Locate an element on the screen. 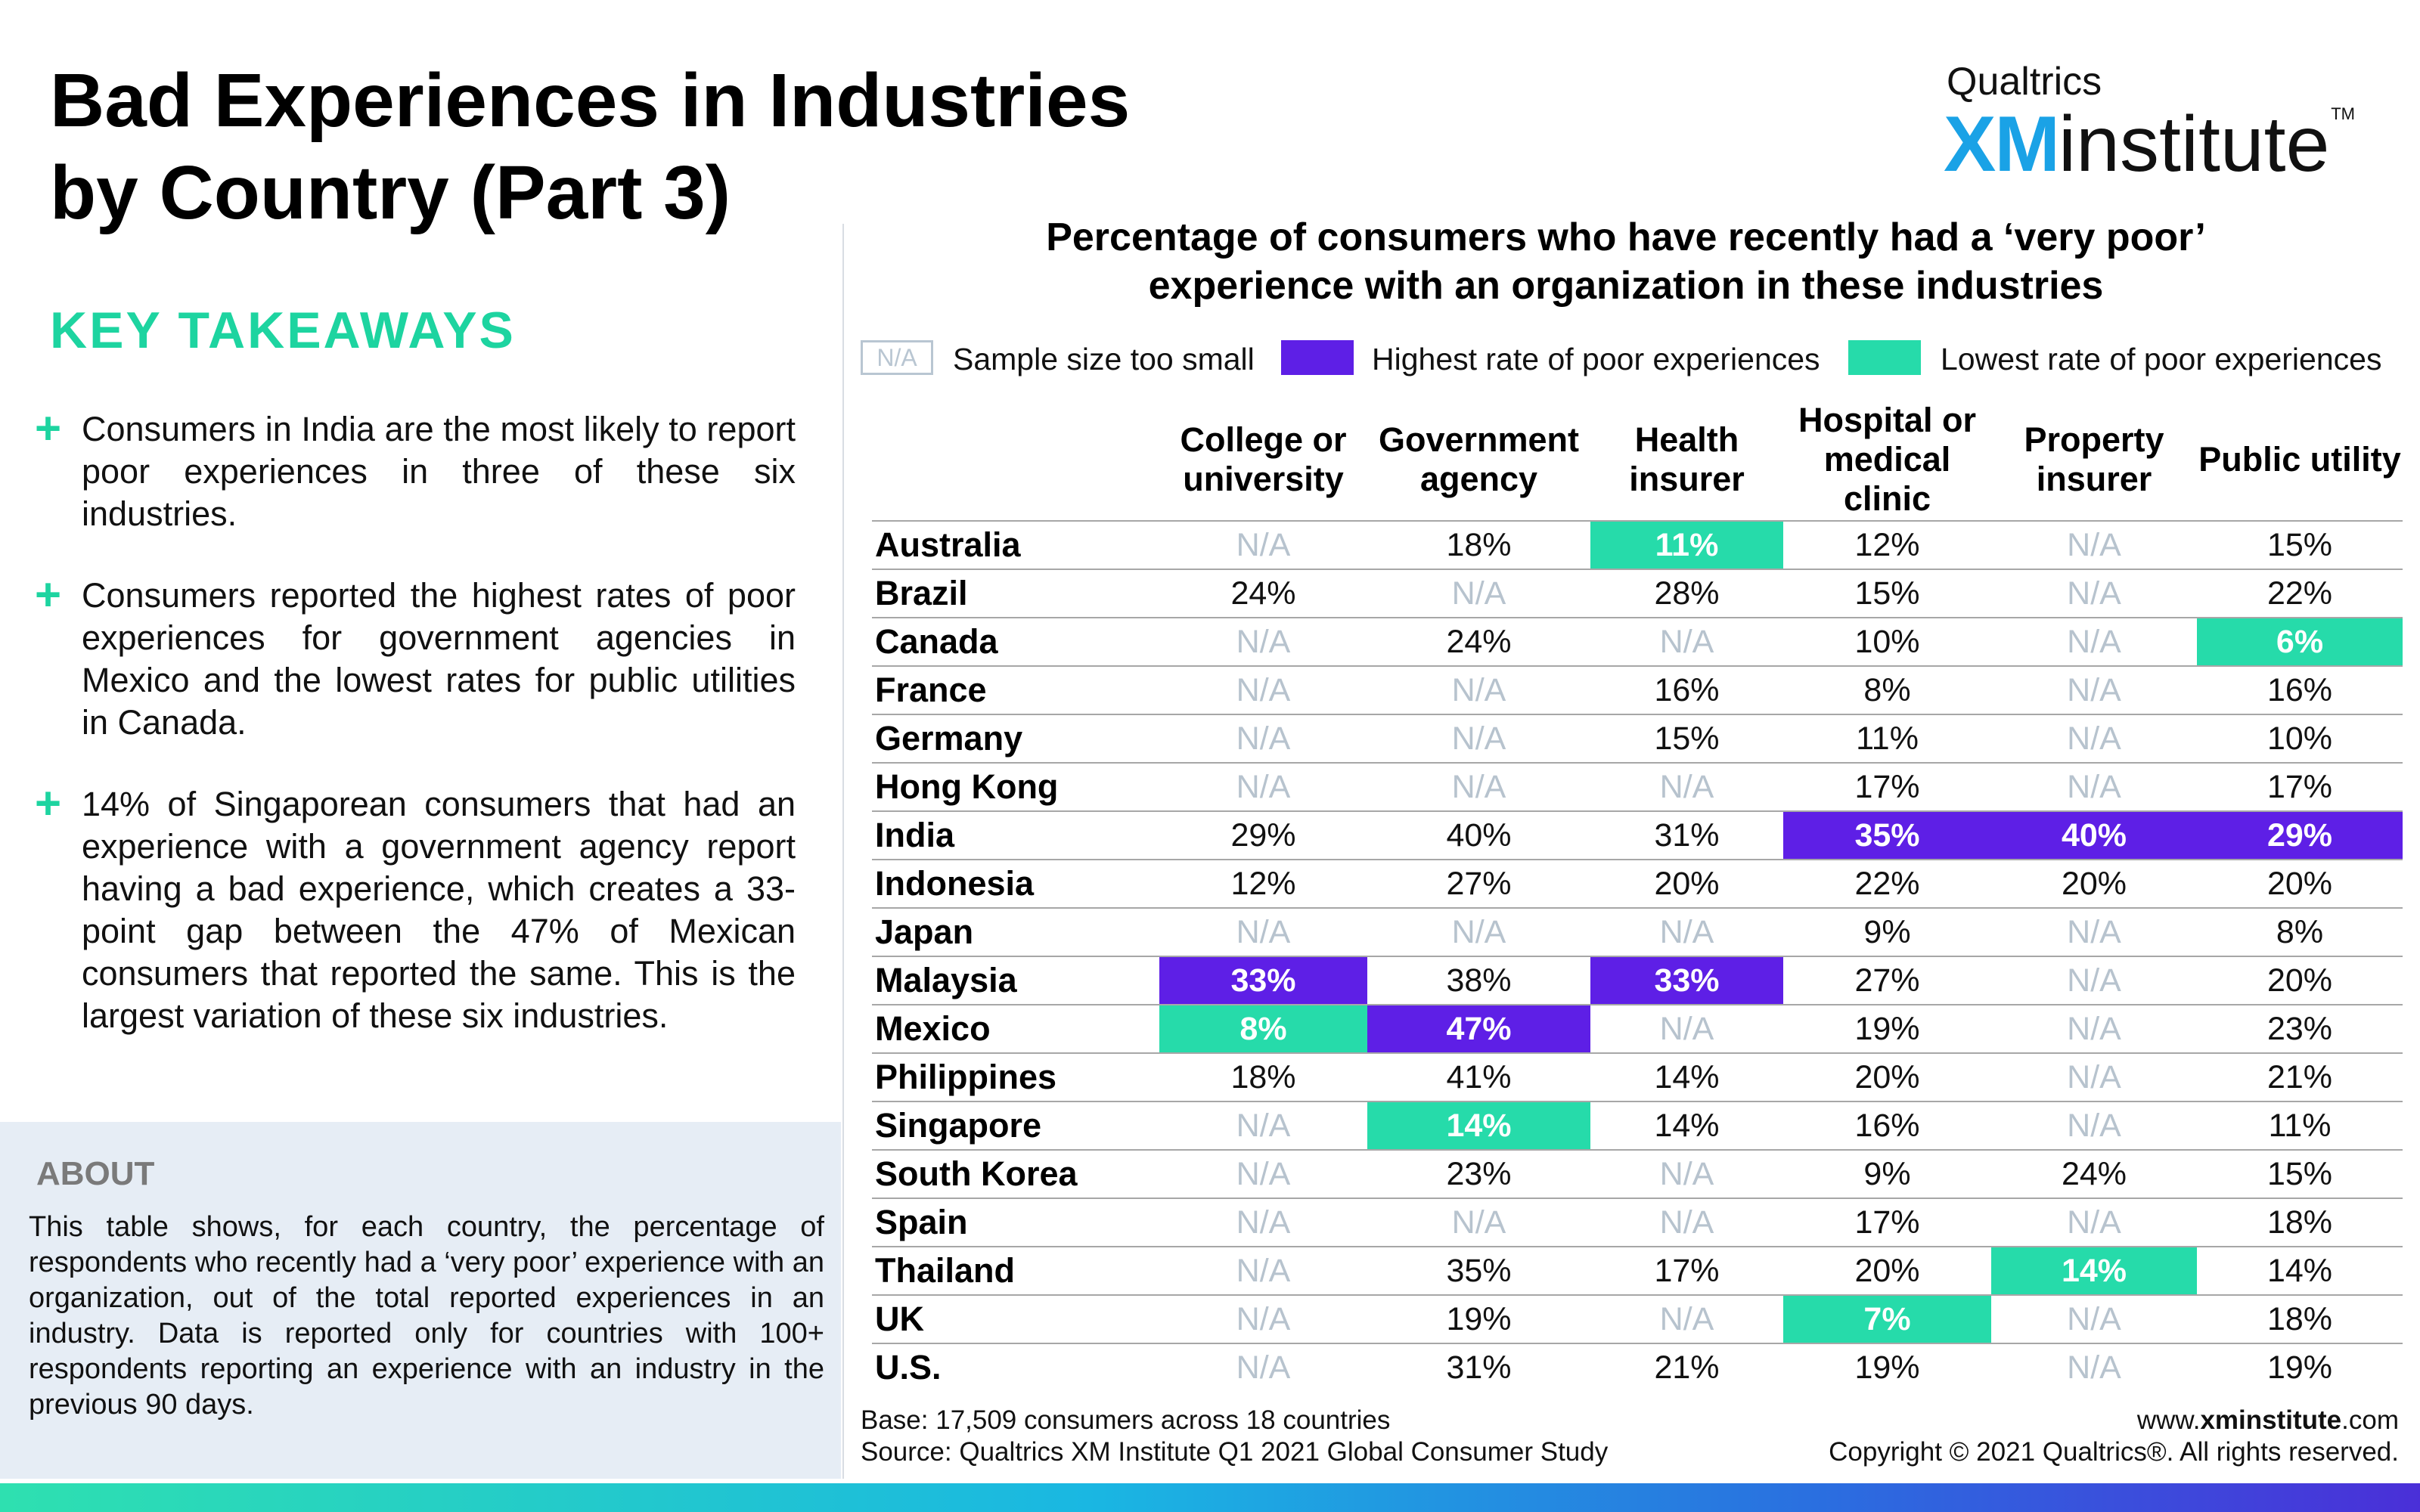 The height and width of the screenshot is (1512, 2420). row-country-label: Philippines is located at coordinates (966, 1077).